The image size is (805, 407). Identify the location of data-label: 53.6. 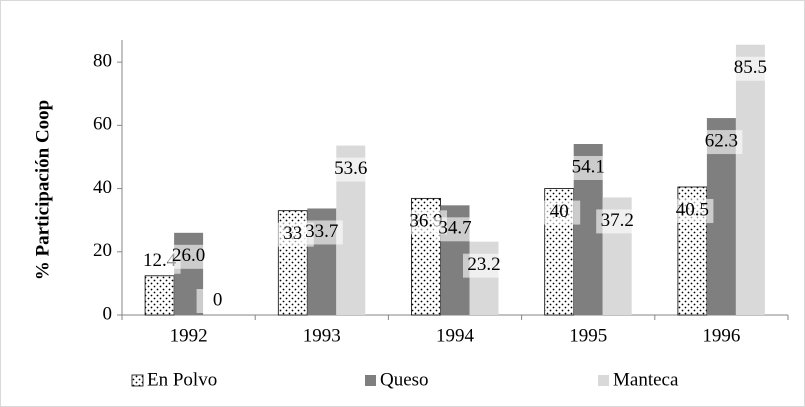
(350, 168).